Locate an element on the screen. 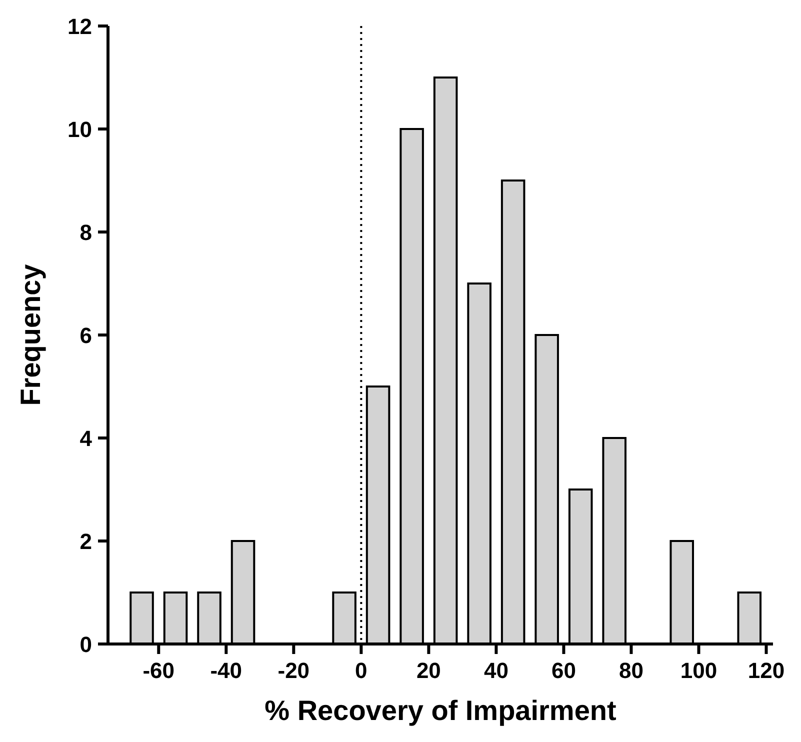 The height and width of the screenshot is (742, 801). y-tick-label: 8 is located at coordinates (86, 232).